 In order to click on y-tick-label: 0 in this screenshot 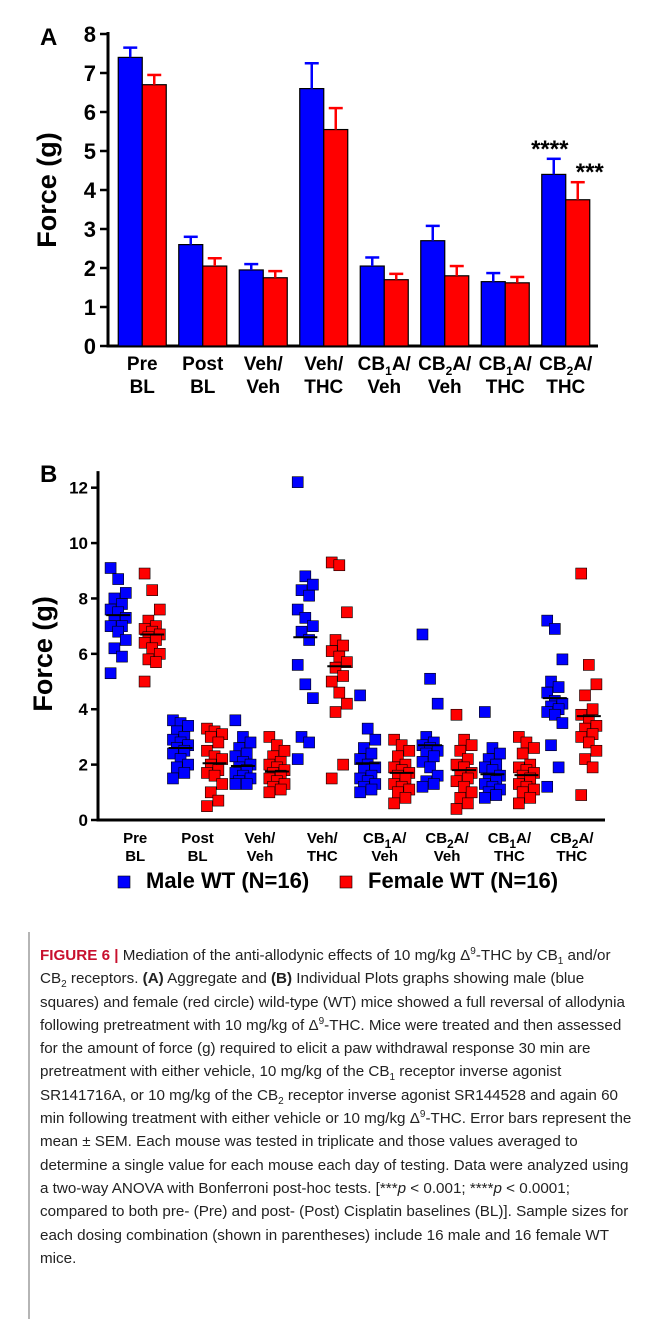, I will do `click(83, 820)`.